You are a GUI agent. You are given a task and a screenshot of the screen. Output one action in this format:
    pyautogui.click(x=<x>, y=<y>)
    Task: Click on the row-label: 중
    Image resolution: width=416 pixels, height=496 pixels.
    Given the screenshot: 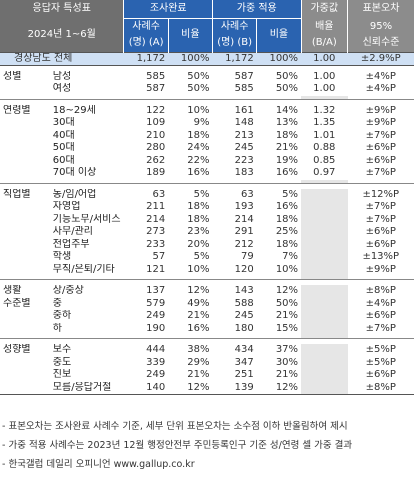 What is the action you would take?
    pyautogui.click(x=57, y=303)
    